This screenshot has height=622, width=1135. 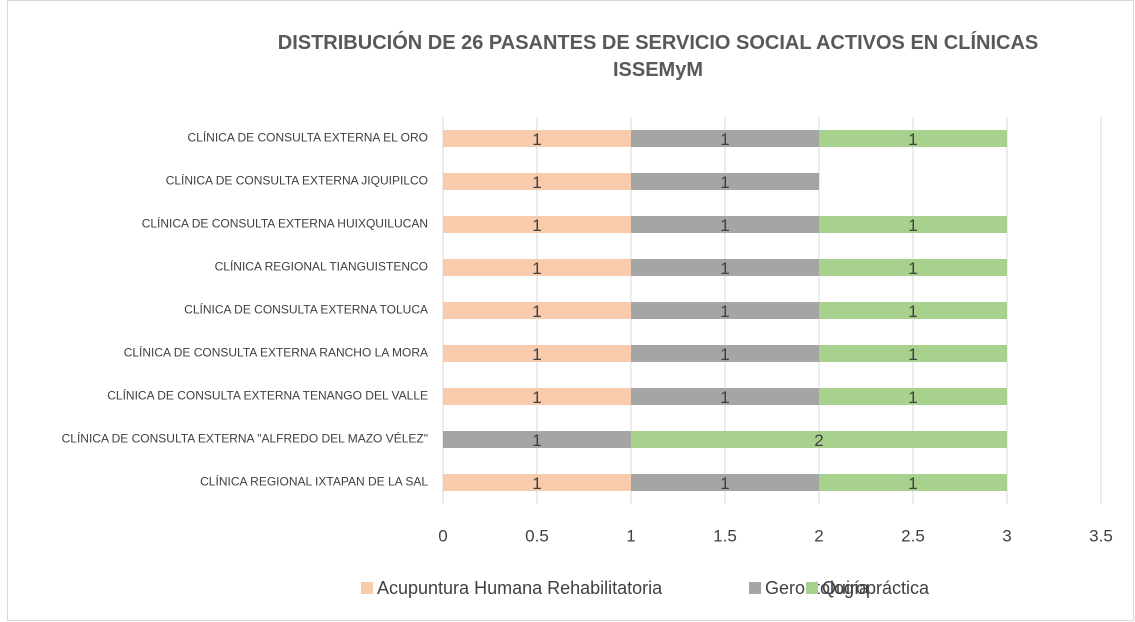 I want to click on x-tick-label: 3, so click(x=1006, y=535).